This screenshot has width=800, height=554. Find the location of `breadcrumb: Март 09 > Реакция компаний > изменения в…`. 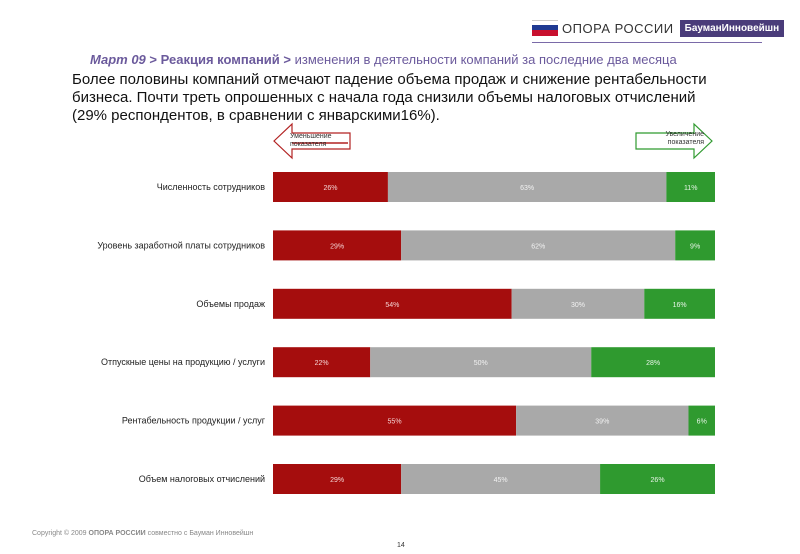

breadcrumb: Март 09 > Реакция компаний > изменения в… is located at coordinates (383, 59).